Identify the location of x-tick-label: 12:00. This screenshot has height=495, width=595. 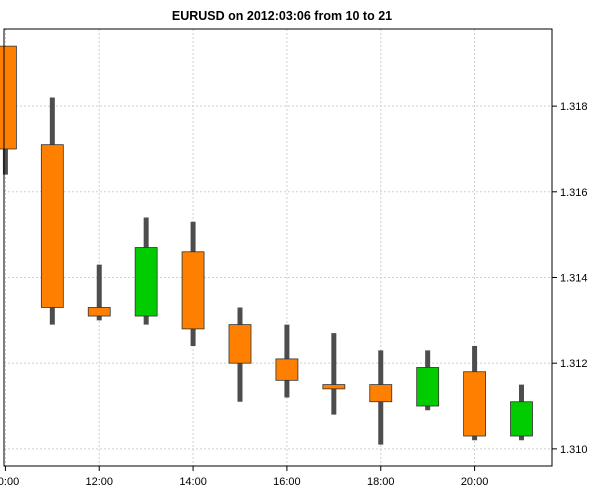
(99, 482).